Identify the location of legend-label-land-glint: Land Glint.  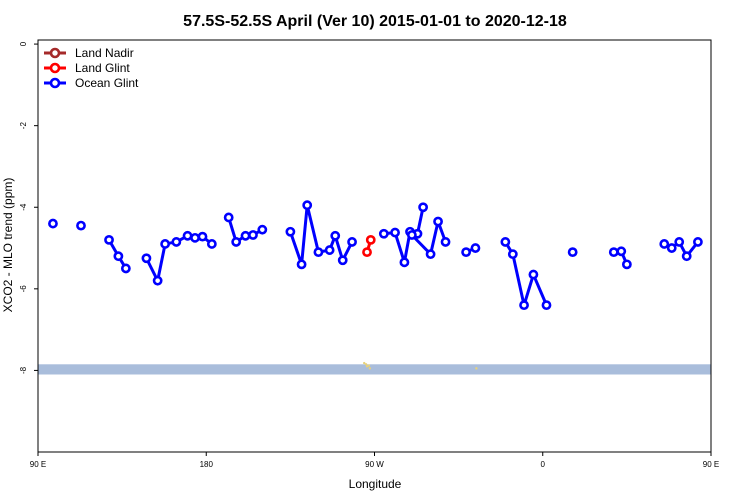
(102, 68).